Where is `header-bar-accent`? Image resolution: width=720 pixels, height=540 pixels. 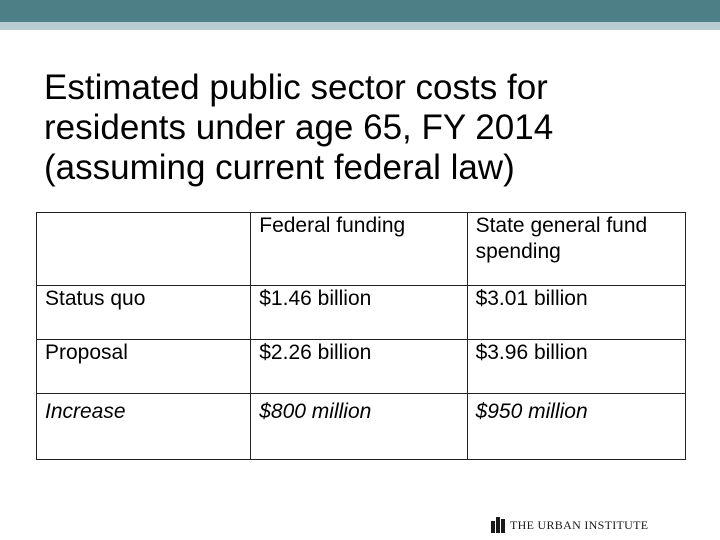 header-bar-accent is located at coordinates (360, 26).